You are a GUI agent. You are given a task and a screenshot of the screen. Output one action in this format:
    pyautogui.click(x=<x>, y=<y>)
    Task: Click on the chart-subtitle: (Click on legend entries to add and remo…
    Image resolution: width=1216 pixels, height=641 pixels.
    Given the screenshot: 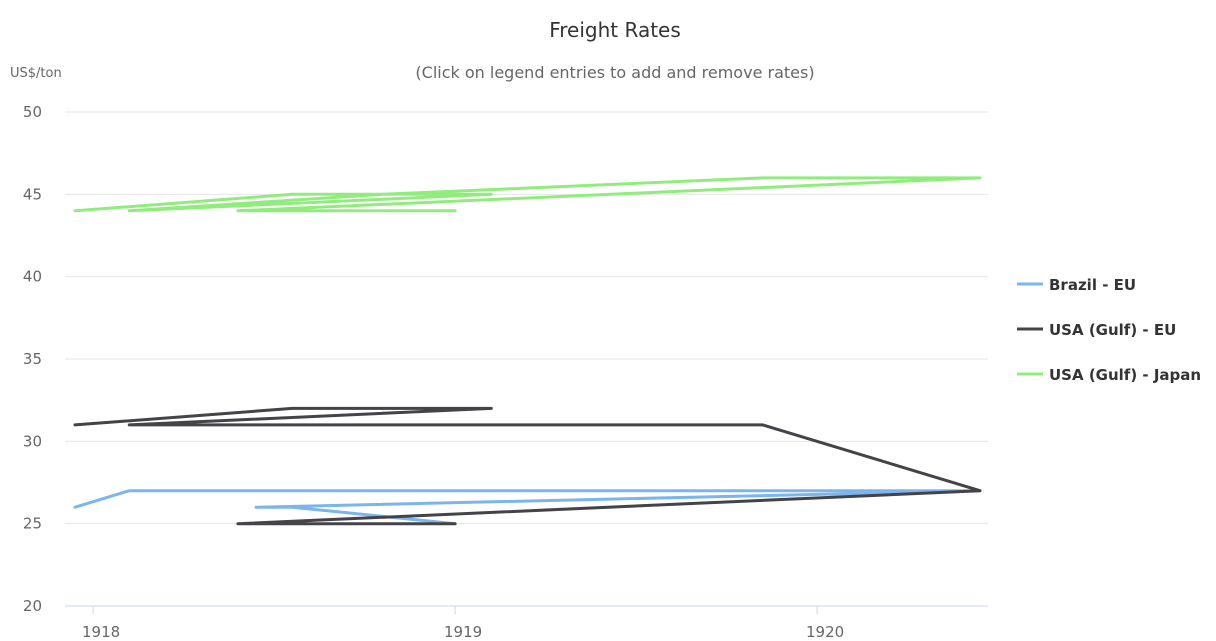 What is the action you would take?
    pyautogui.click(x=614, y=72)
    